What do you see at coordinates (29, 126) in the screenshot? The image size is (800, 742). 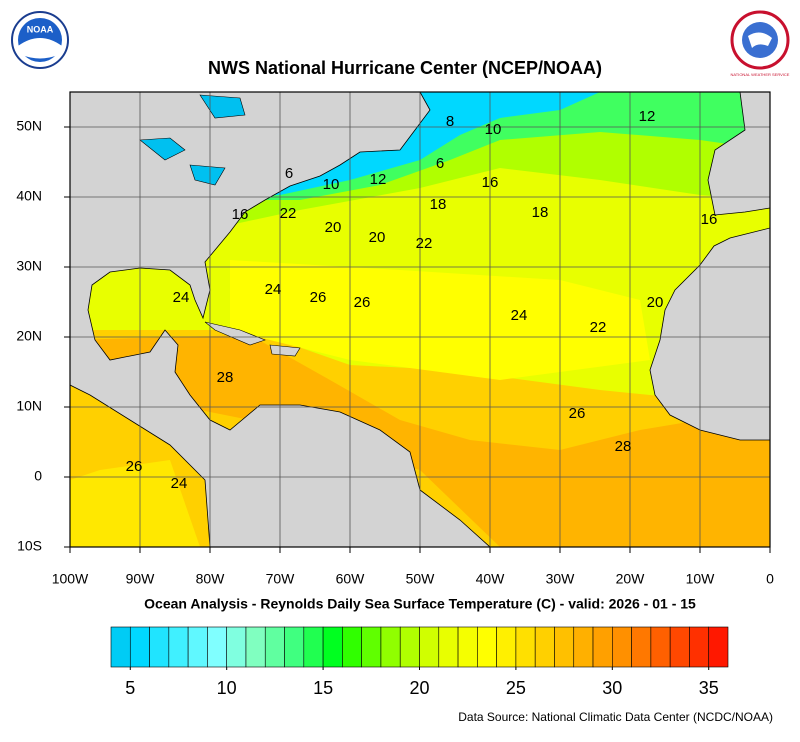 I see `y-tick-label: 50N` at bounding box center [29, 126].